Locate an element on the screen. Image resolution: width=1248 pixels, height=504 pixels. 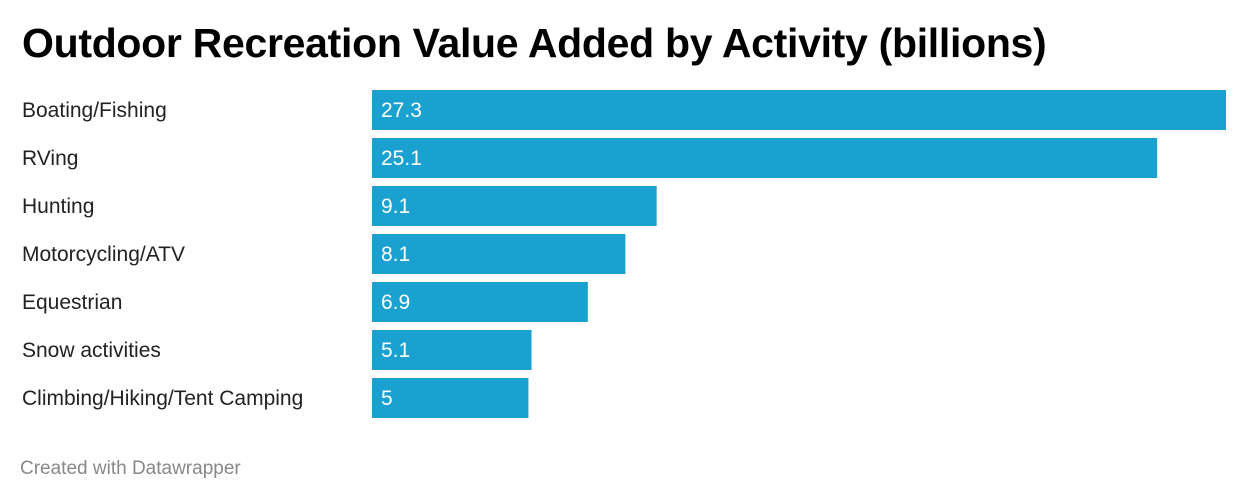
category-label: Equestrian is located at coordinates (72, 302).